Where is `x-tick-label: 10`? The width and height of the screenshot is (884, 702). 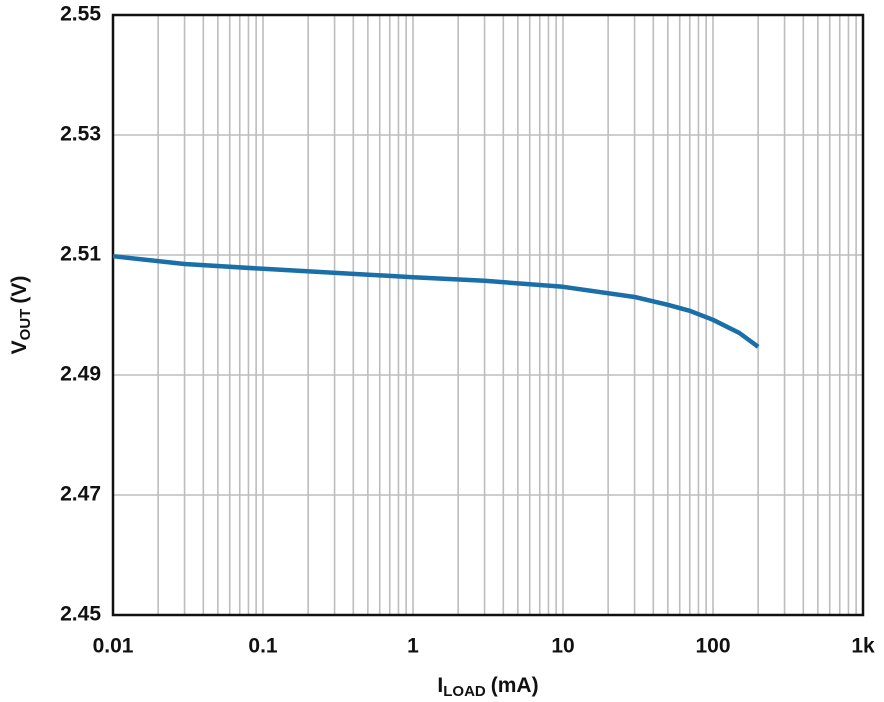
x-tick-label: 10 is located at coordinates (562, 646).